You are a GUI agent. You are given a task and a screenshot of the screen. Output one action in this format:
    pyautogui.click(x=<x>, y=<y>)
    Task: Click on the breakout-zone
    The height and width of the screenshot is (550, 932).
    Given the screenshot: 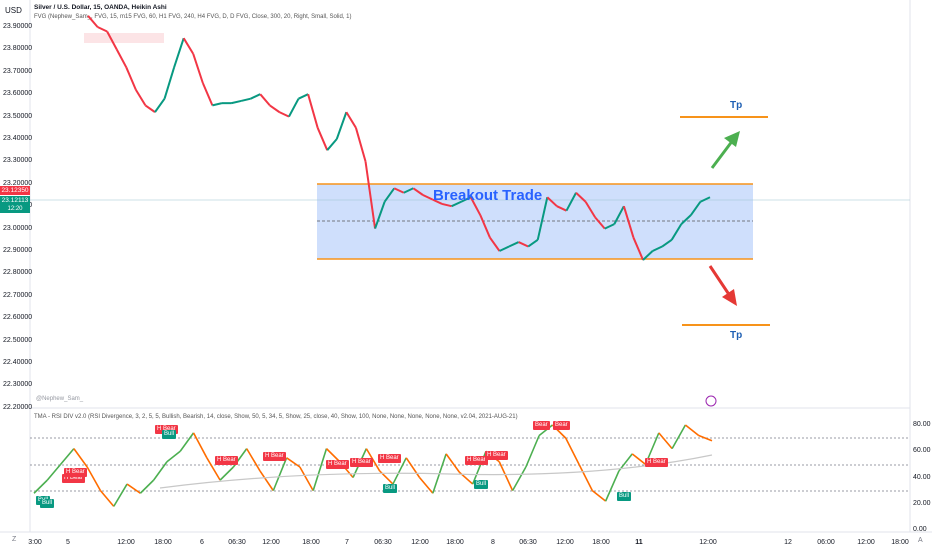 What is the action you would take?
    pyautogui.click(x=535, y=221)
    